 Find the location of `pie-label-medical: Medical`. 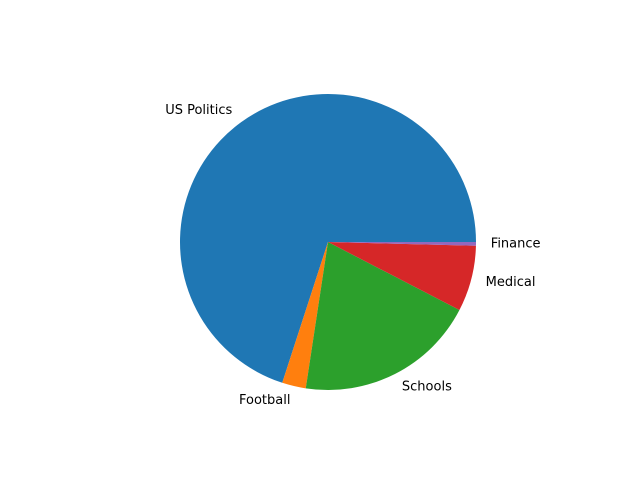

pie-label-medical: Medical is located at coordinates (511, 282).